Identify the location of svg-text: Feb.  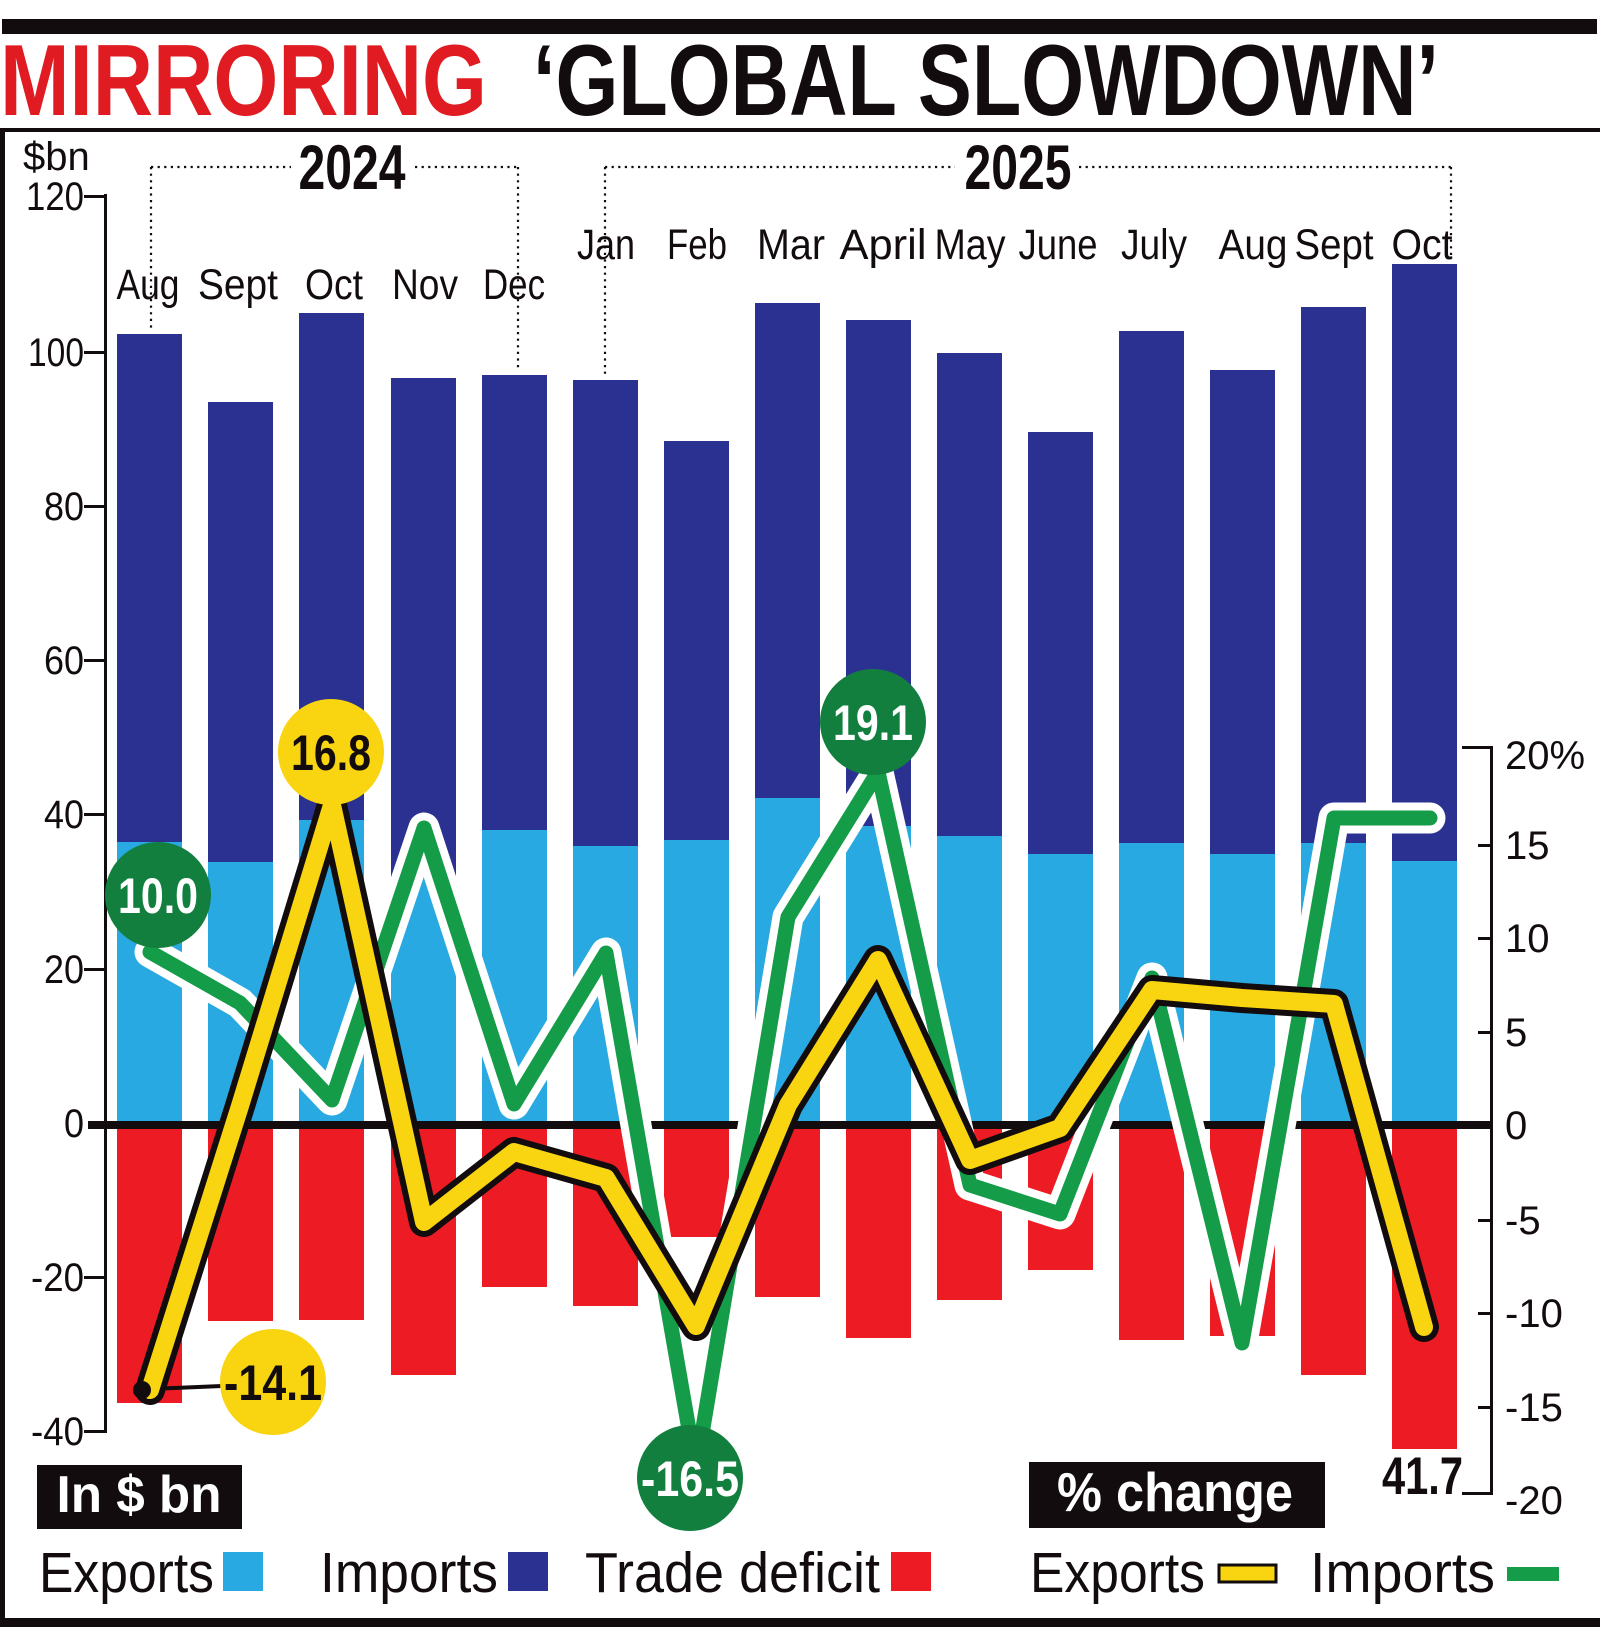
(697, 245).